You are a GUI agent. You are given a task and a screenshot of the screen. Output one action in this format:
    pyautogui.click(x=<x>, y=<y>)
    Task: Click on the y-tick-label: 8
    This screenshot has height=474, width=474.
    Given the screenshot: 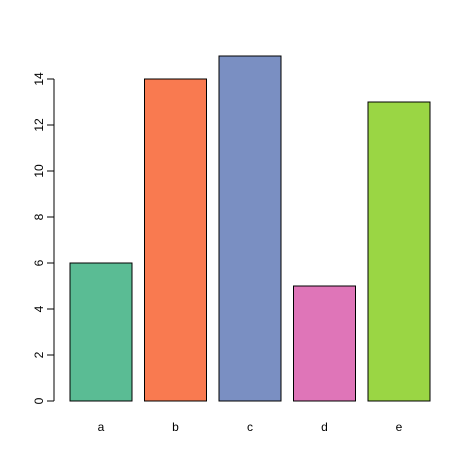 What is the action you would take?
    pyautogui.click(x=39, y=216)
    